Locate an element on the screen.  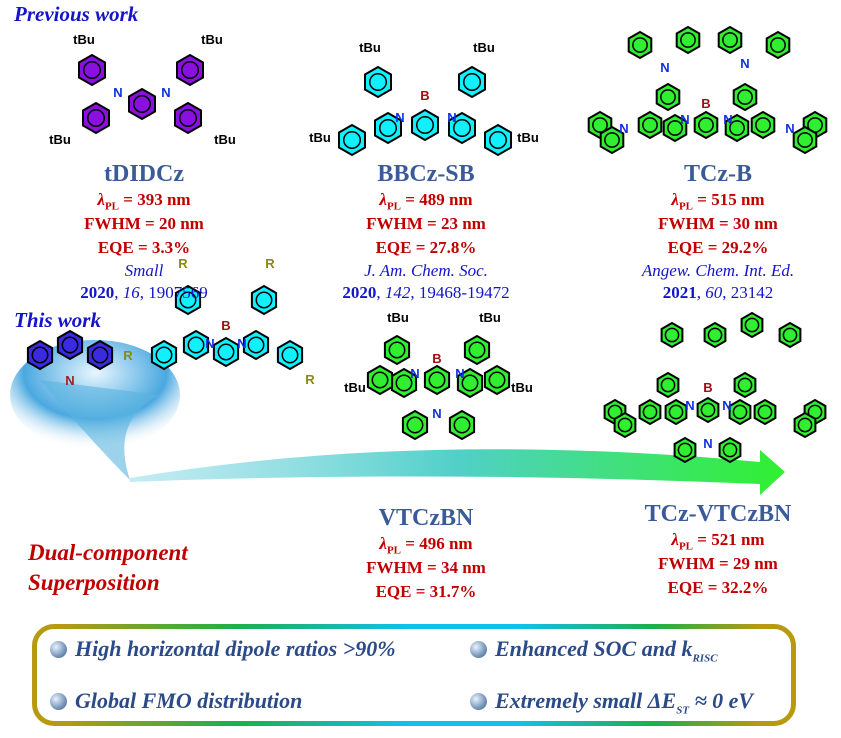
box-gradient-bottom is located at coordinates (410, 723).